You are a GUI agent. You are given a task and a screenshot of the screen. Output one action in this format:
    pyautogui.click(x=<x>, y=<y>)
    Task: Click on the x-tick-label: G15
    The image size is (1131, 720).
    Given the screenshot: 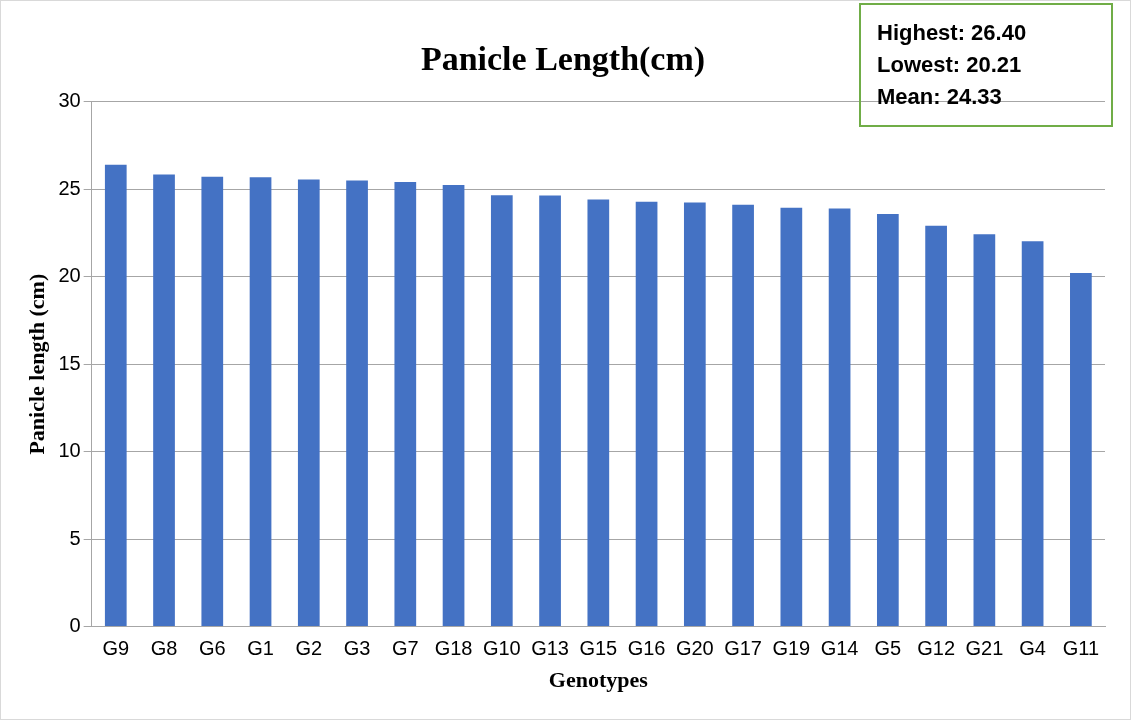 What is the action you would take?
    pyautogui.click(x=598, y=648)
    